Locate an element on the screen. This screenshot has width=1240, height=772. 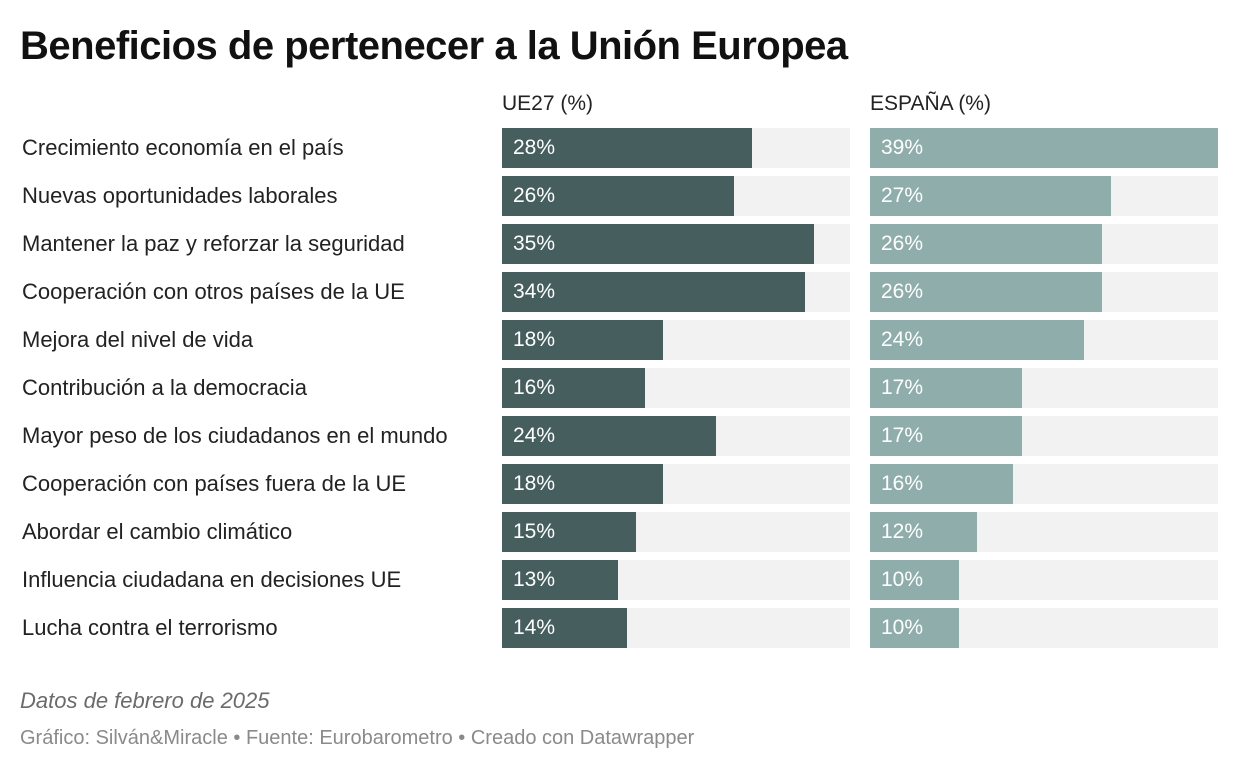
chart-row: Abordar el cambio climático 15% 12% is located at coordinates (620, 532).